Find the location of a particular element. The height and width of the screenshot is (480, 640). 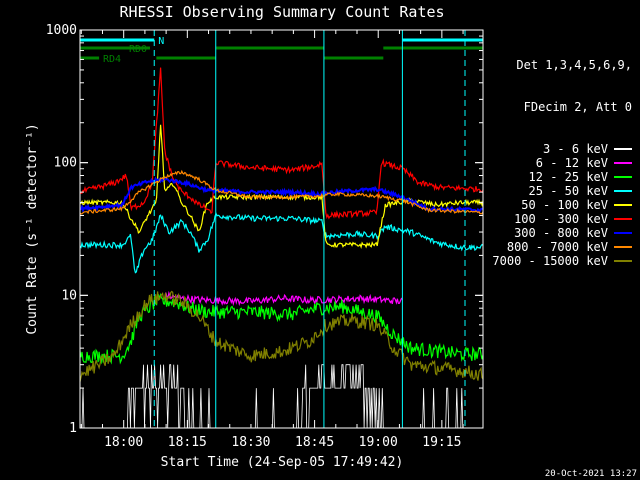

flag-label-rd0: RD0 is located at coordinates (138, 49).